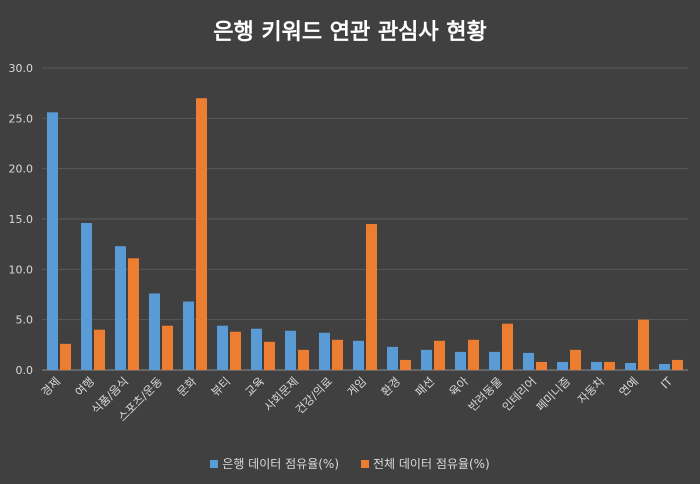 This screenshot has height=484, width=700. Describe the element at coordinates (390, 386) in the screenshot. I see `x-category-label: 환경` at that location.